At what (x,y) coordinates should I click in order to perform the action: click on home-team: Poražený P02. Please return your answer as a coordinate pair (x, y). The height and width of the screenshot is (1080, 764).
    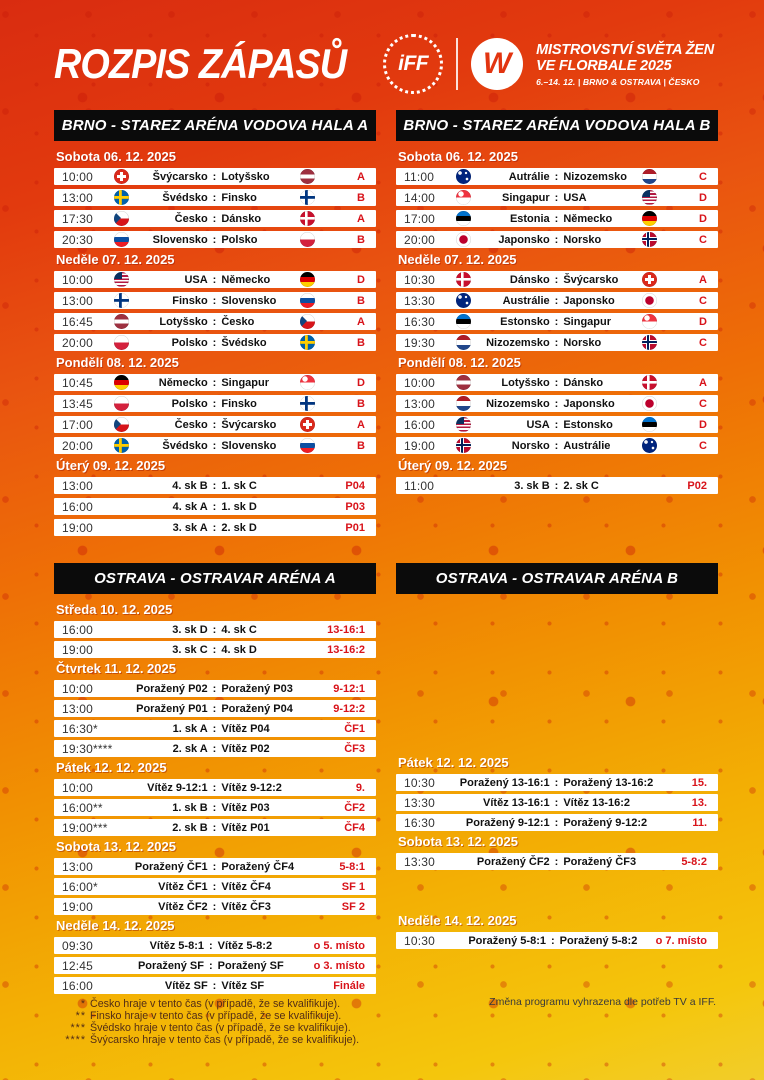
    Looking at the image, I should click on (172, 688).